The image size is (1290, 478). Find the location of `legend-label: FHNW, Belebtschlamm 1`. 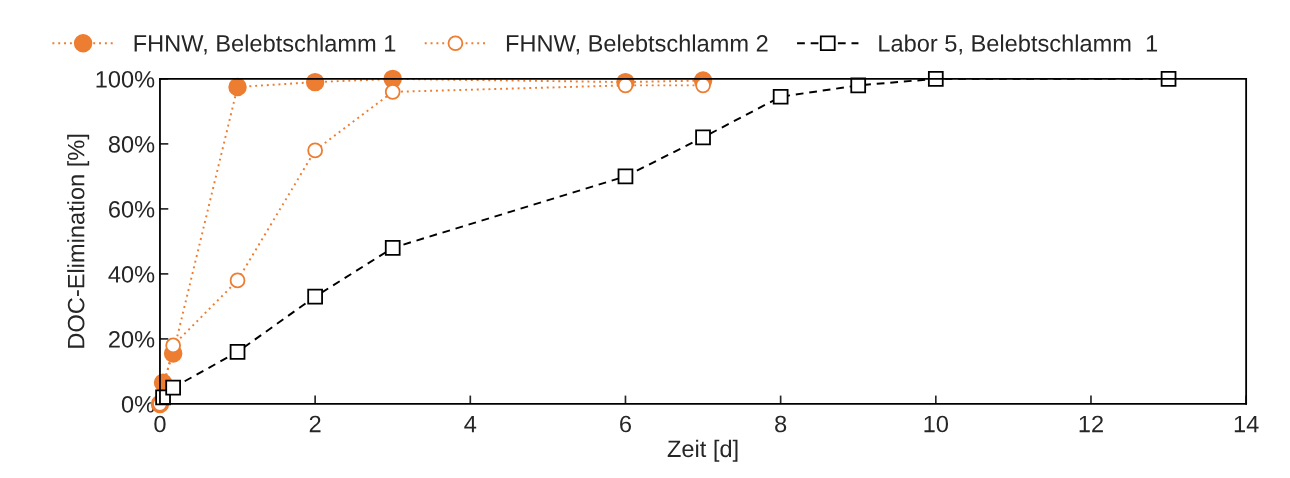

legend-label: FHNW, Belebtschlamm 1 is located at coordinates (265, 44).